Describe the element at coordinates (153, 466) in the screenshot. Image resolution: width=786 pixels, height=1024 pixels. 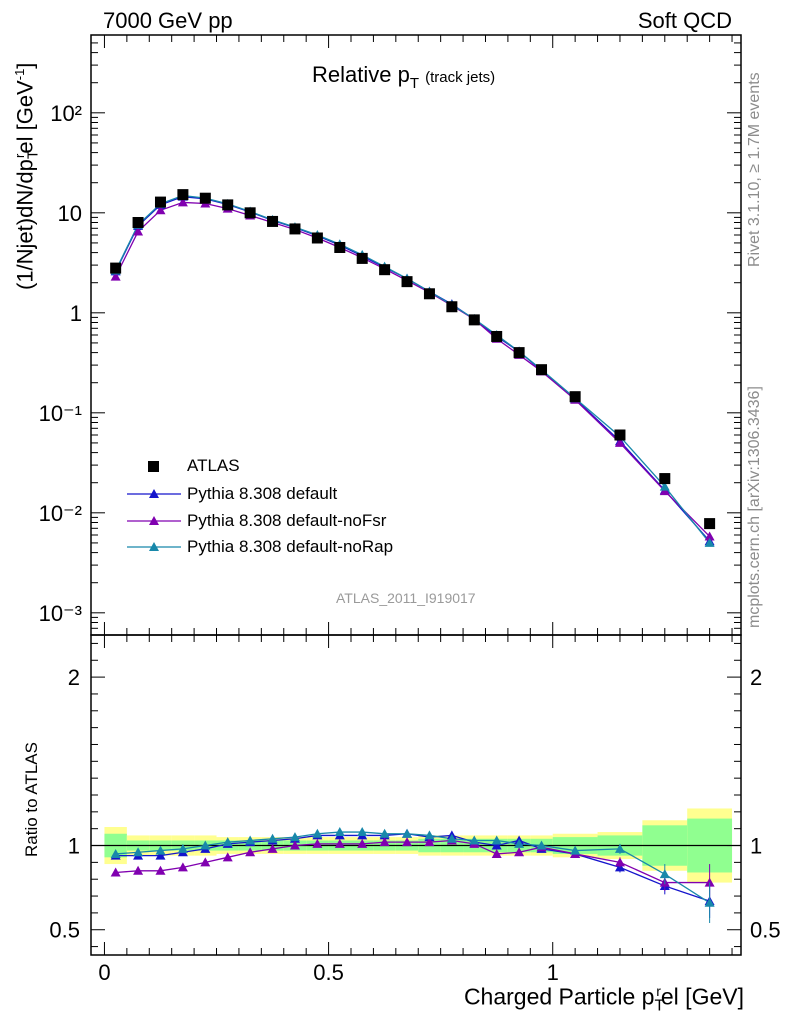
I see `legend-marker-data` at that location.